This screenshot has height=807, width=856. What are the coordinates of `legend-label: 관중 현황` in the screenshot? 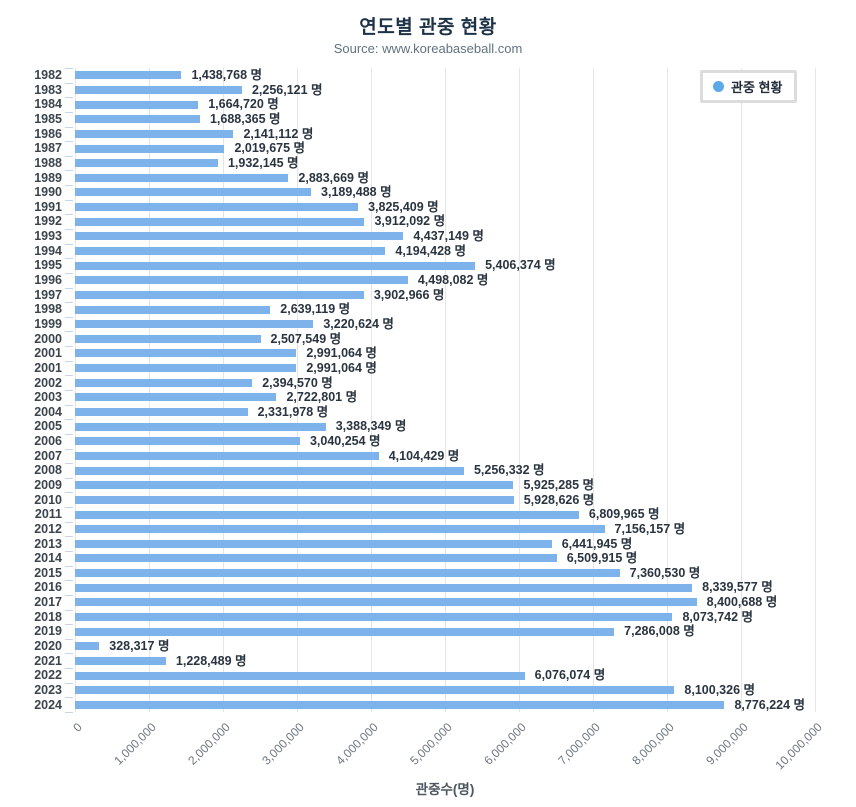 It's located at (757, 87).